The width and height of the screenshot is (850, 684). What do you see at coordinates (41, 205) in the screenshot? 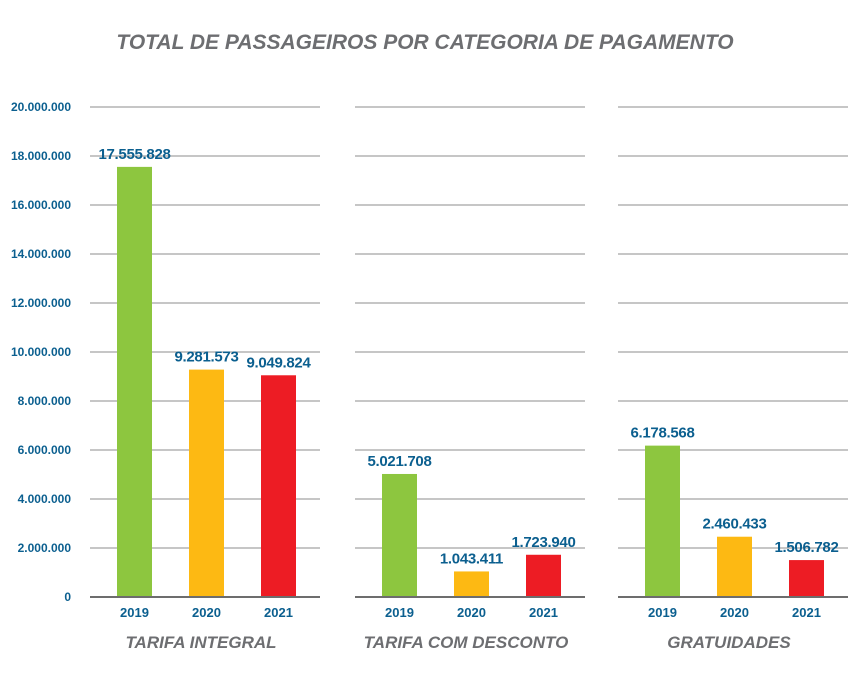
I see `y-tick-label: 16.000.000` at bounding box center [41, 205].